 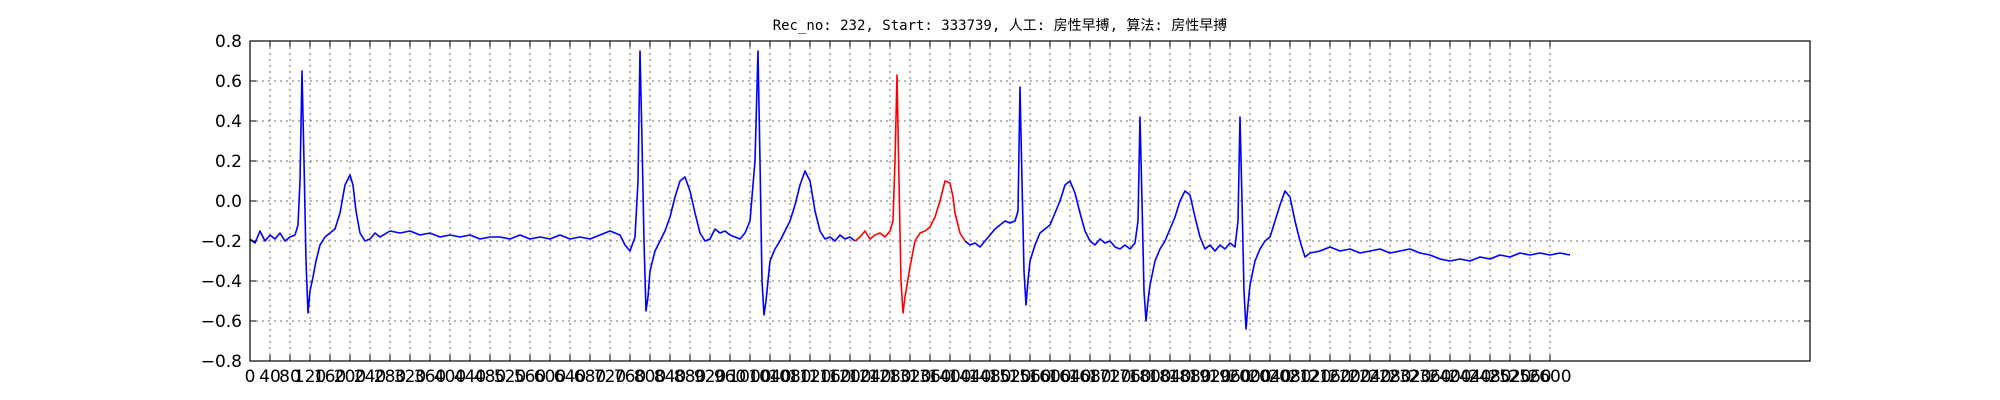 What do you see at coordinates (690, 377) in the screenshot?
I see `x-tick-label: 880` at bounding box center [690, 377].